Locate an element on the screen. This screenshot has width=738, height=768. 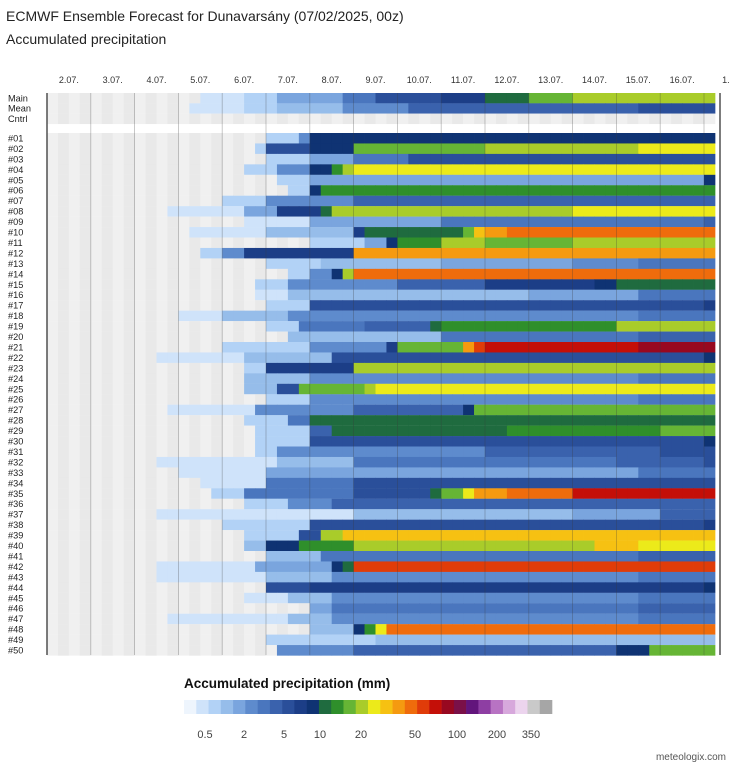
row-label: #42 is located at coordinates (15, 567).